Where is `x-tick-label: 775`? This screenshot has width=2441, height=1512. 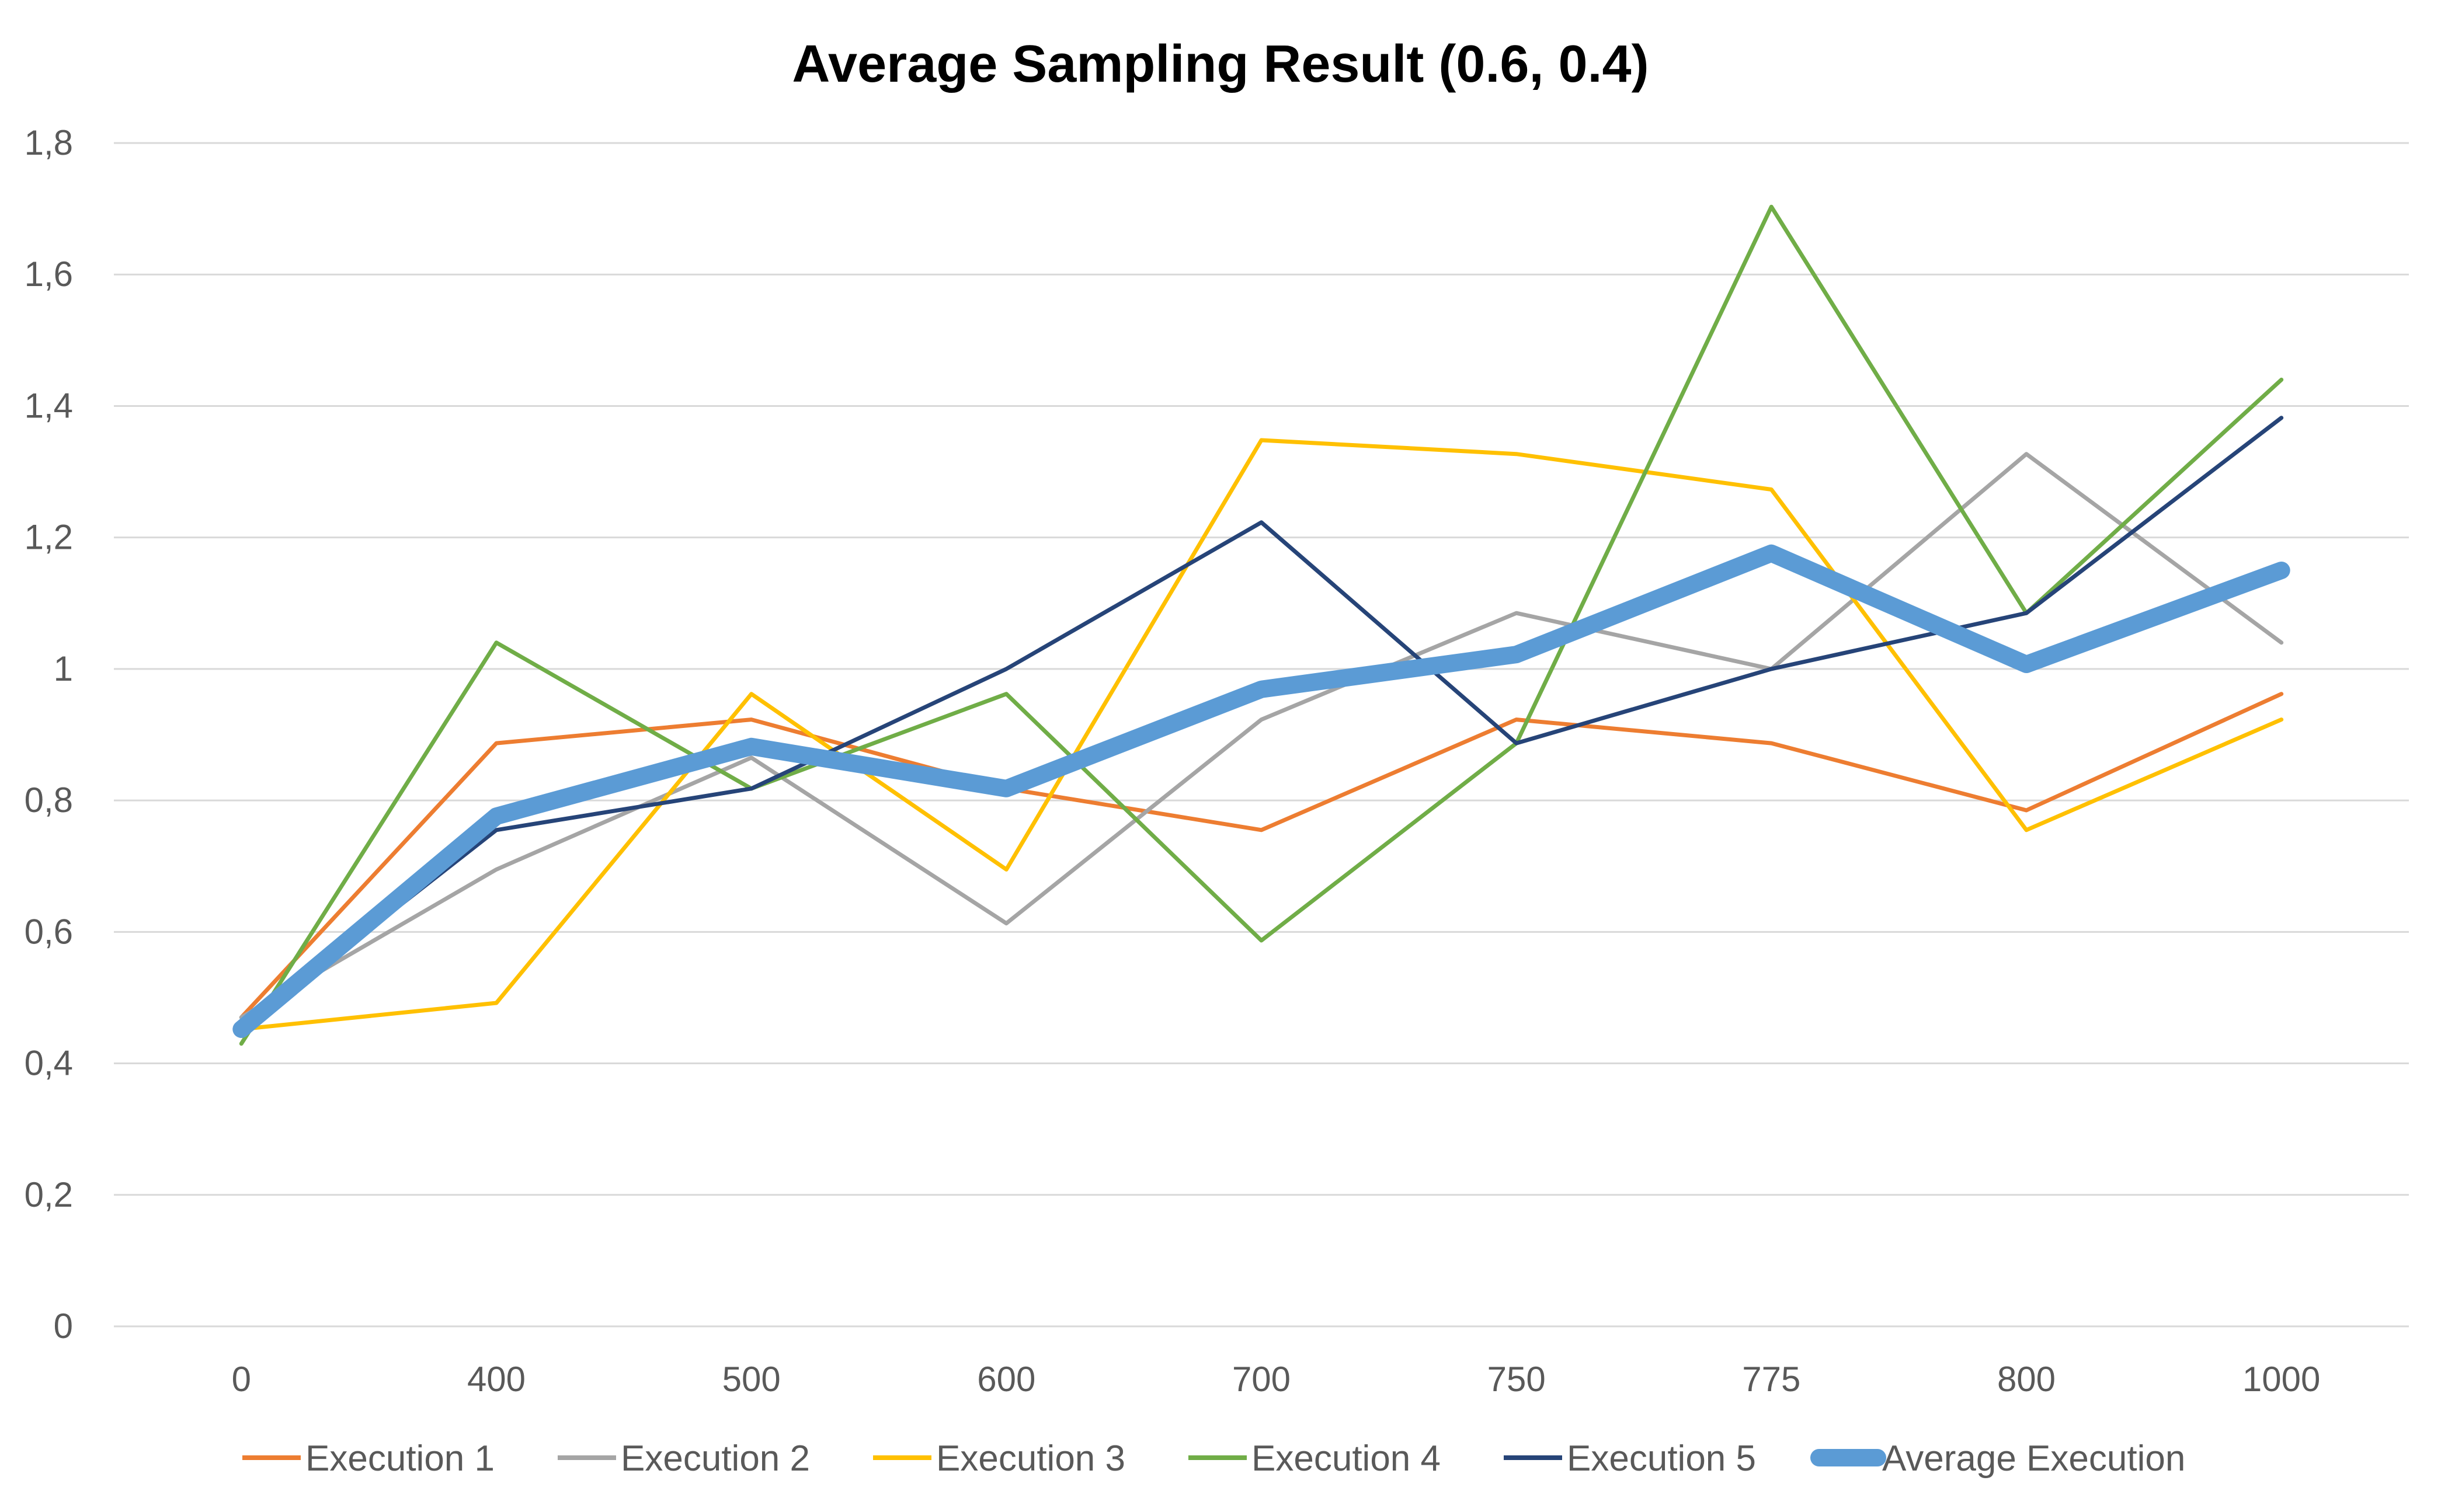 x-tick-label: 775 is located at coordinates (1771, 1379).